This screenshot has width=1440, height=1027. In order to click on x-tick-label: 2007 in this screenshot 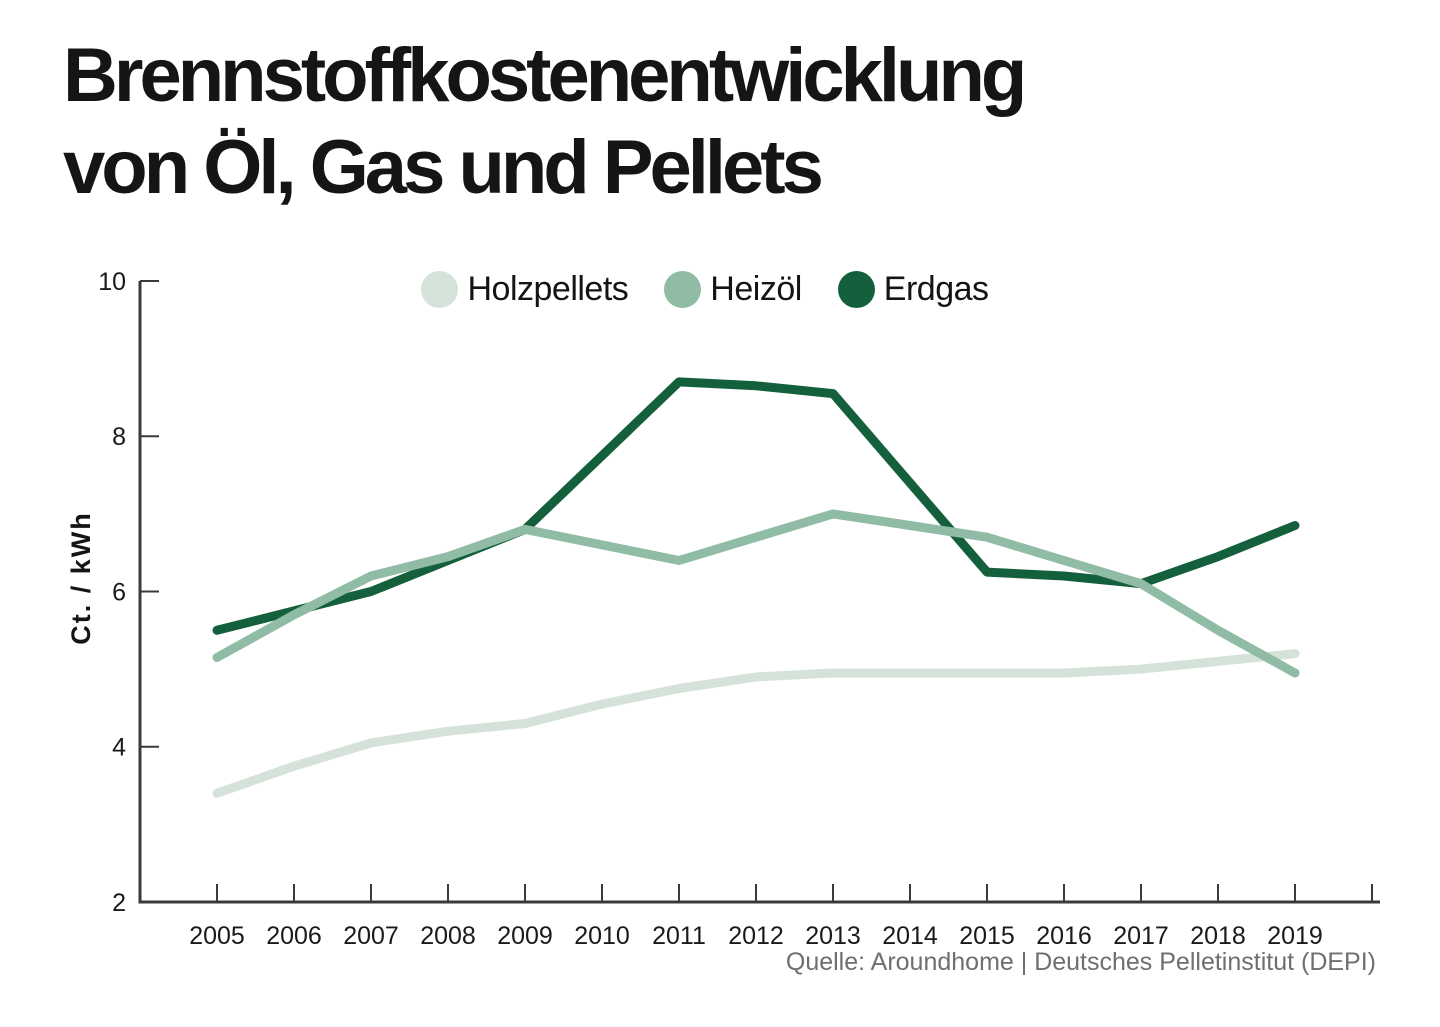, I will do `click(371, 936)`.